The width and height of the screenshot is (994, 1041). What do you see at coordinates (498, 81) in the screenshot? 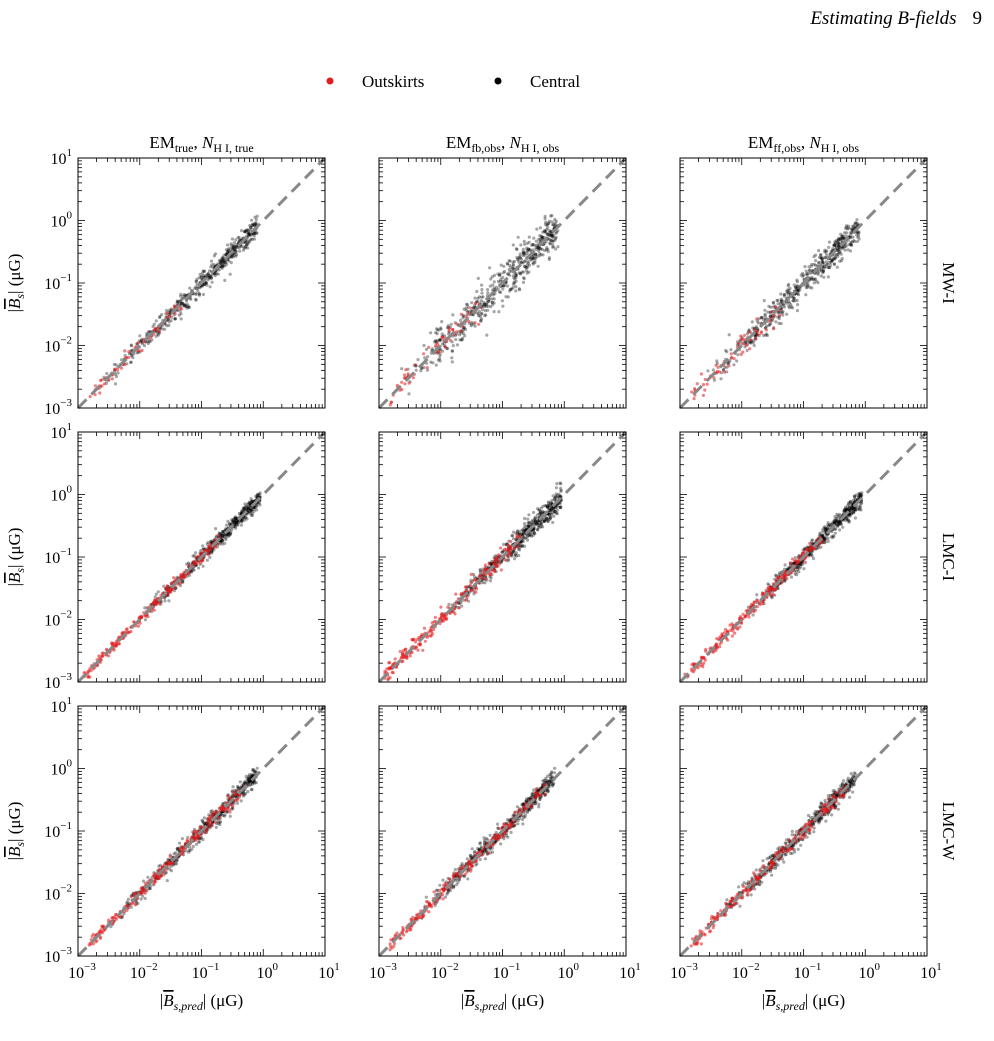
I see `legend-marker-central` at bounding box center [498, 81].